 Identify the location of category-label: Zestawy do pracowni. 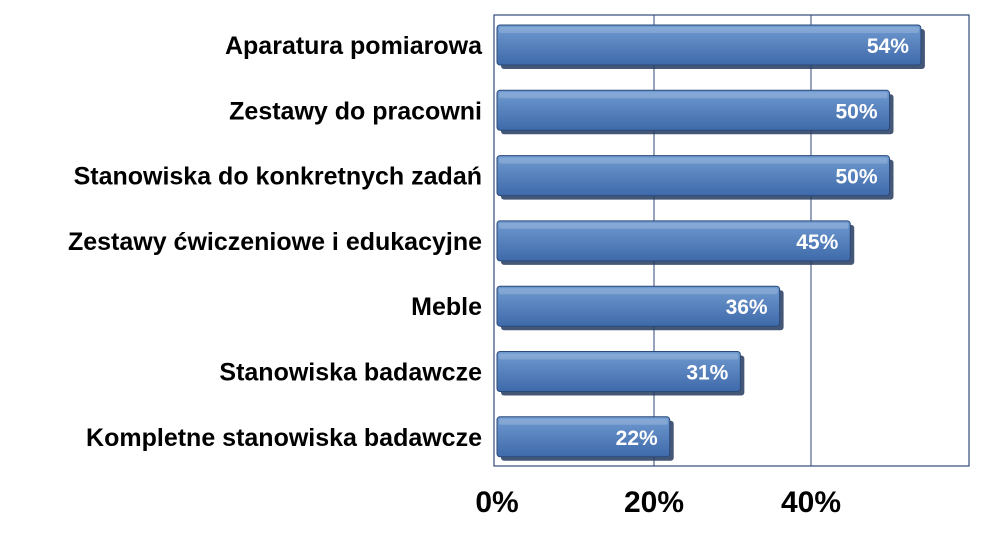
(355, 111).